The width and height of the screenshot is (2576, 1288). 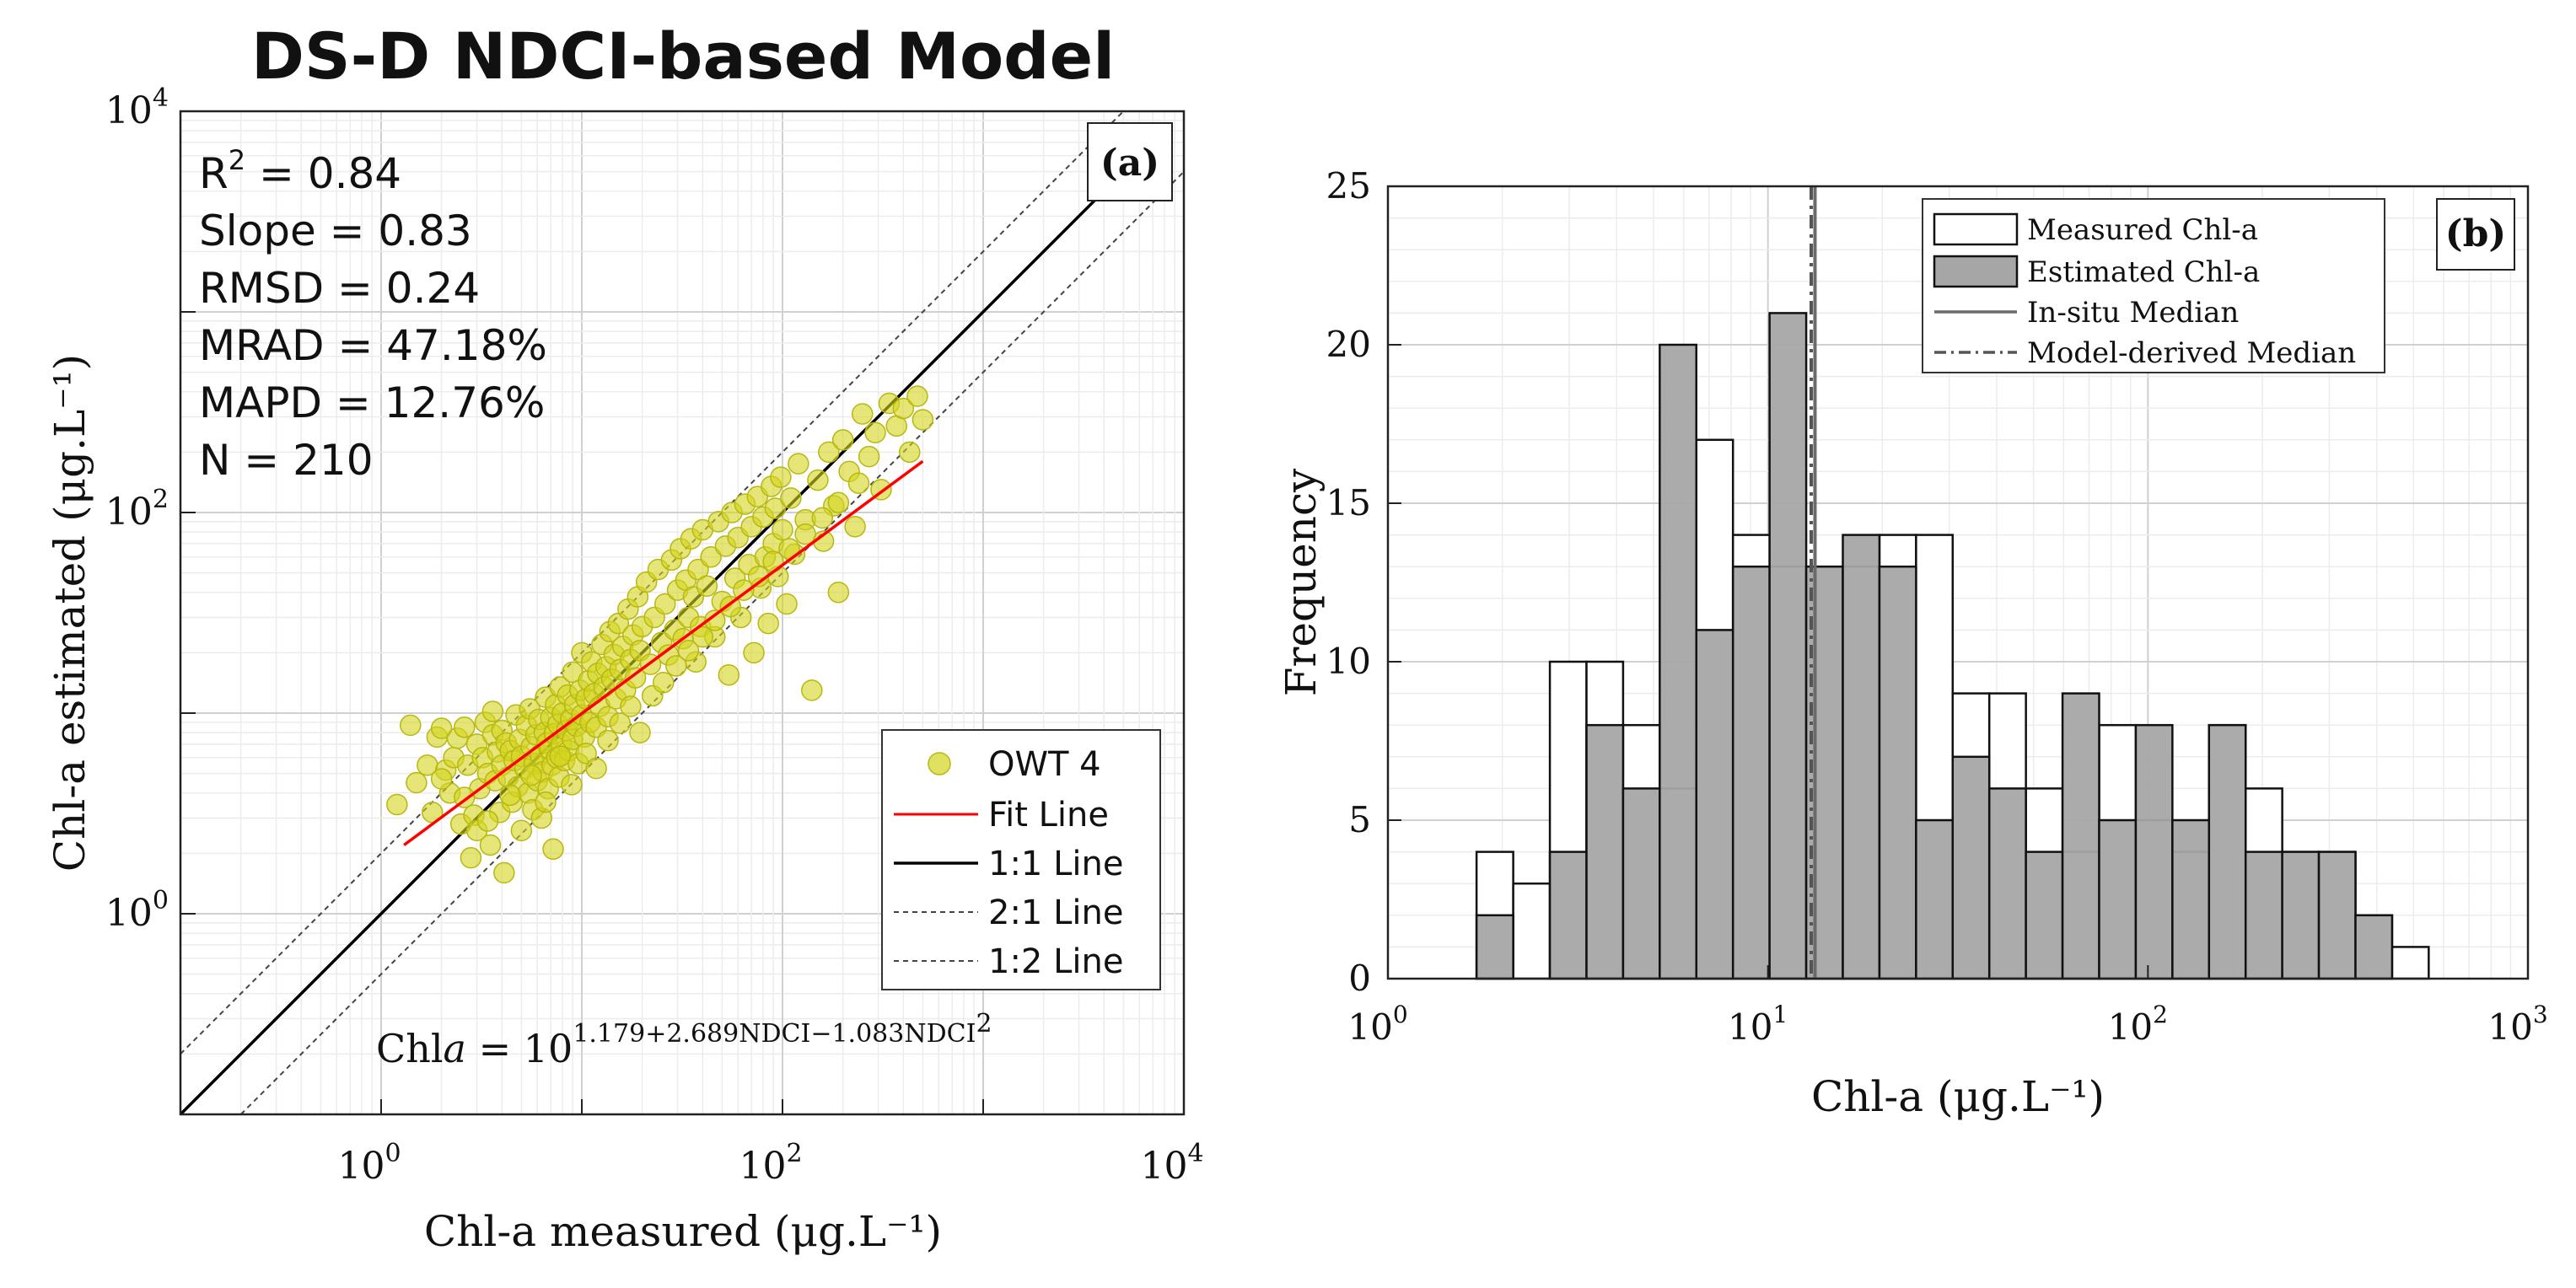 What do you see at coordinates (2191, 353) in the screenshot?
I see `legend-label-model-median: Model-derived Median` at bounding box center [2191, 353].